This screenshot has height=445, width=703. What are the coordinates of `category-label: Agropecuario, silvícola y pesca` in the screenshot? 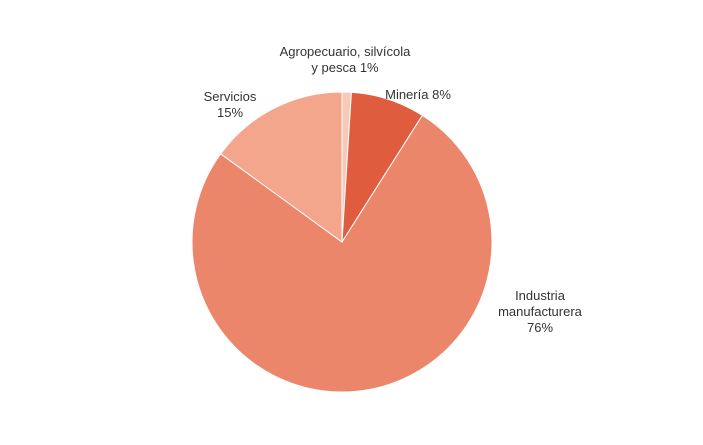 It's located at (345, 59).